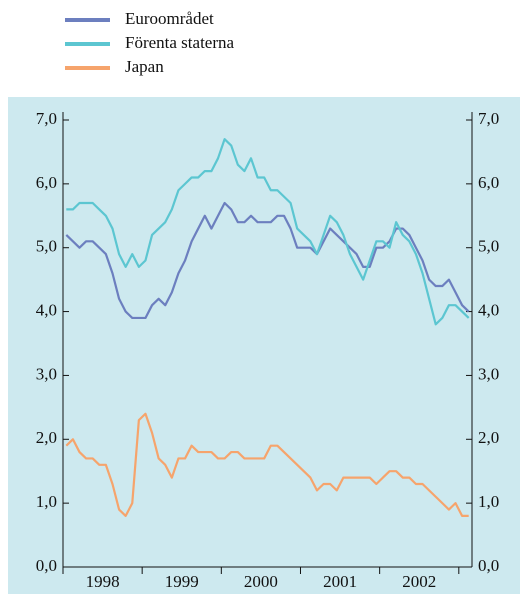 Image resolution: width=520 pixels, height=594 pixels. I want to click on y-tick-label: 1,0, so click(46, 501).